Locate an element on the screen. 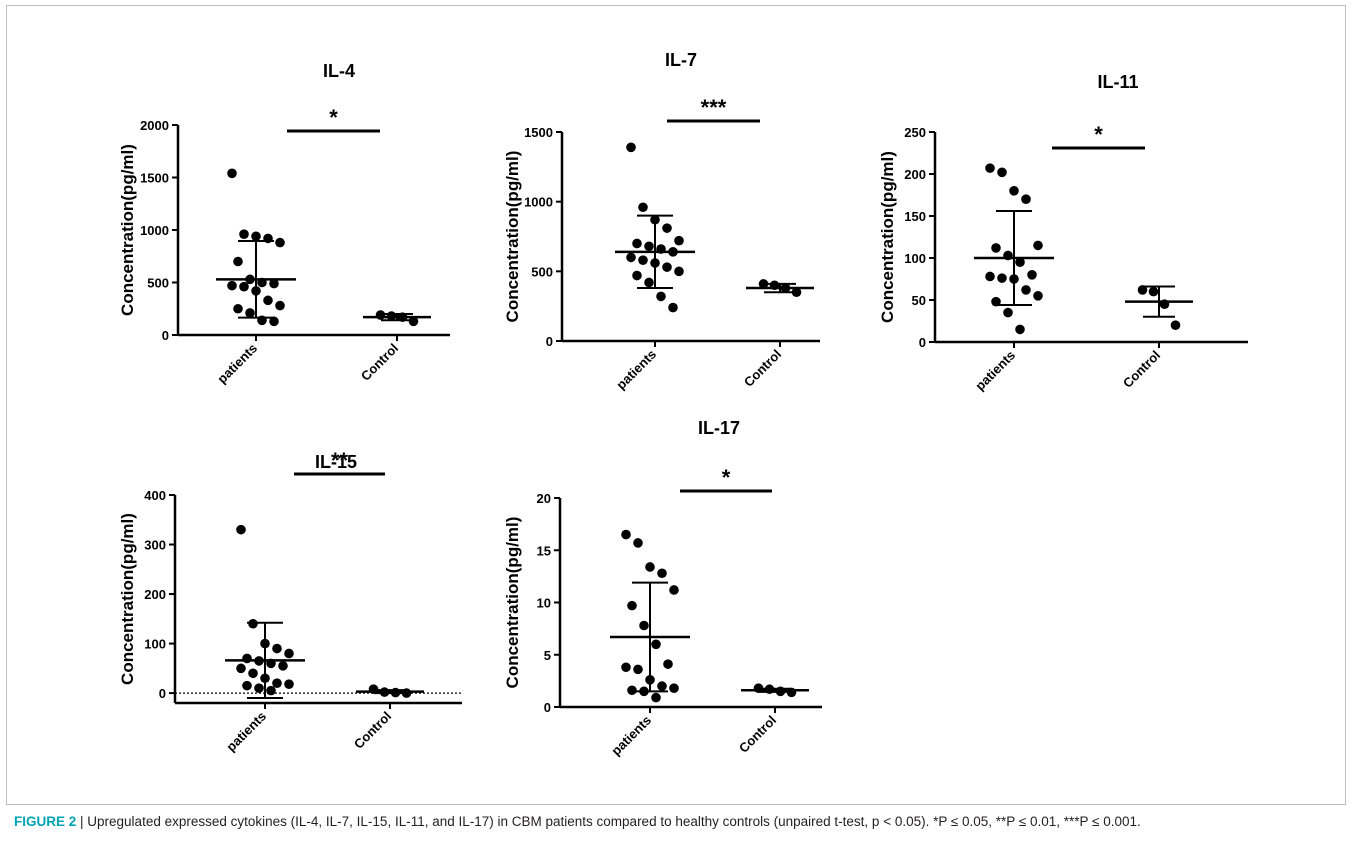  chart-title: IL-11 is located at coordinates (1117, 82).